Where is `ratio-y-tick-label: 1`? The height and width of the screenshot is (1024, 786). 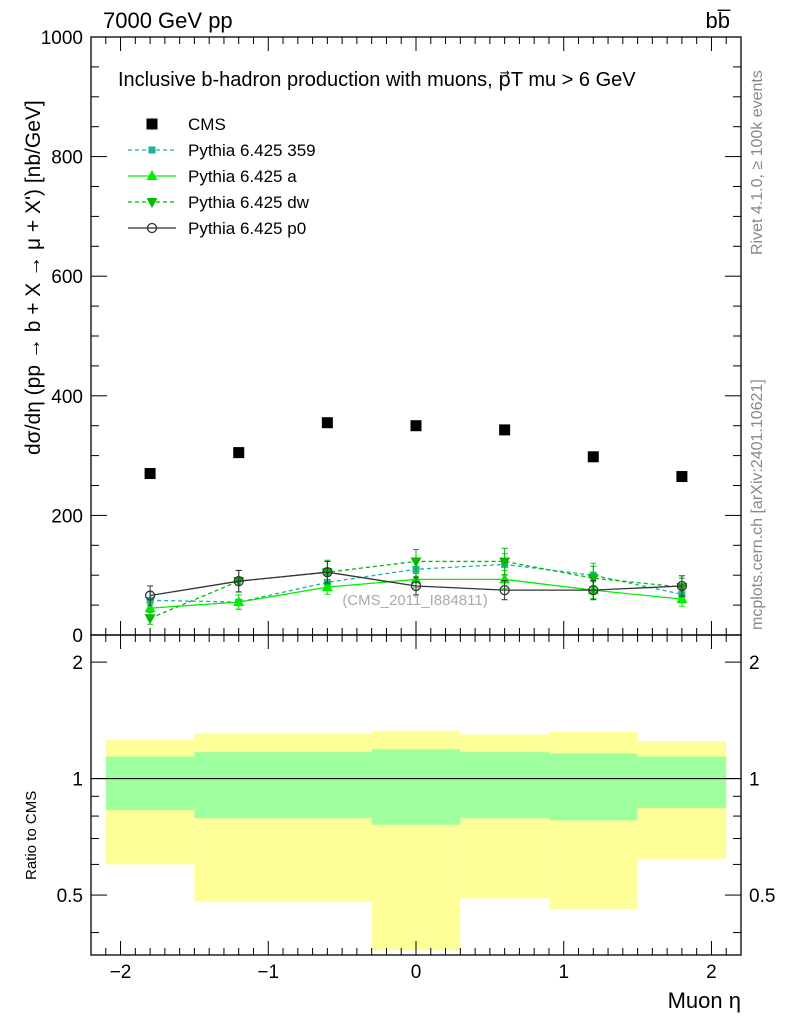 ratio-y-tick-label: 1 is located at coordinates (77, 780).